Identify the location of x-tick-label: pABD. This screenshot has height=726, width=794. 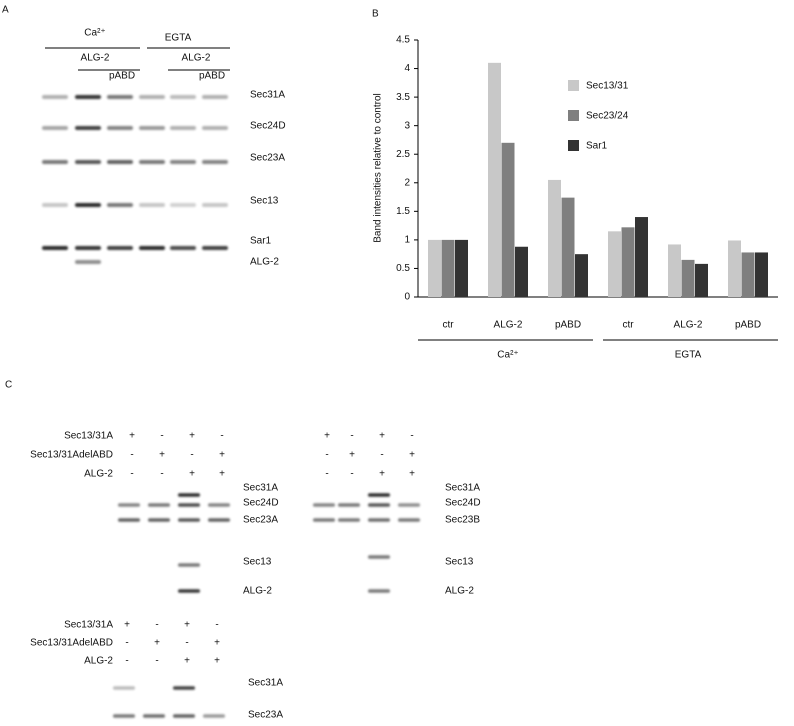
(748, 325).